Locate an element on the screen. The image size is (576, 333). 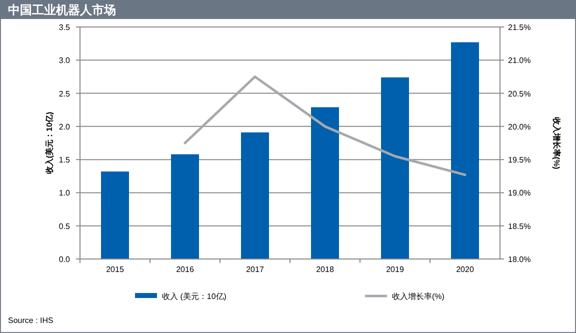
y-tick-label: 1.0 is located at coordinates (64, 193).